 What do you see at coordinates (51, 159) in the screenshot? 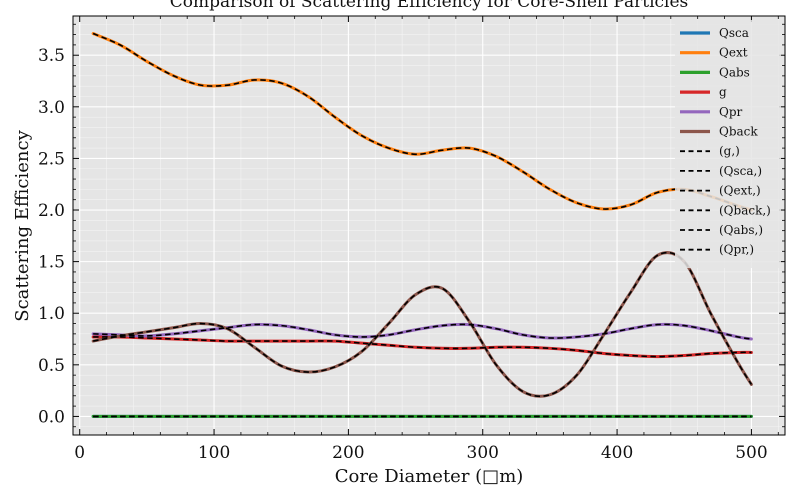
I see `y-tick-label: 2.5` at bounding box center [51, 159].